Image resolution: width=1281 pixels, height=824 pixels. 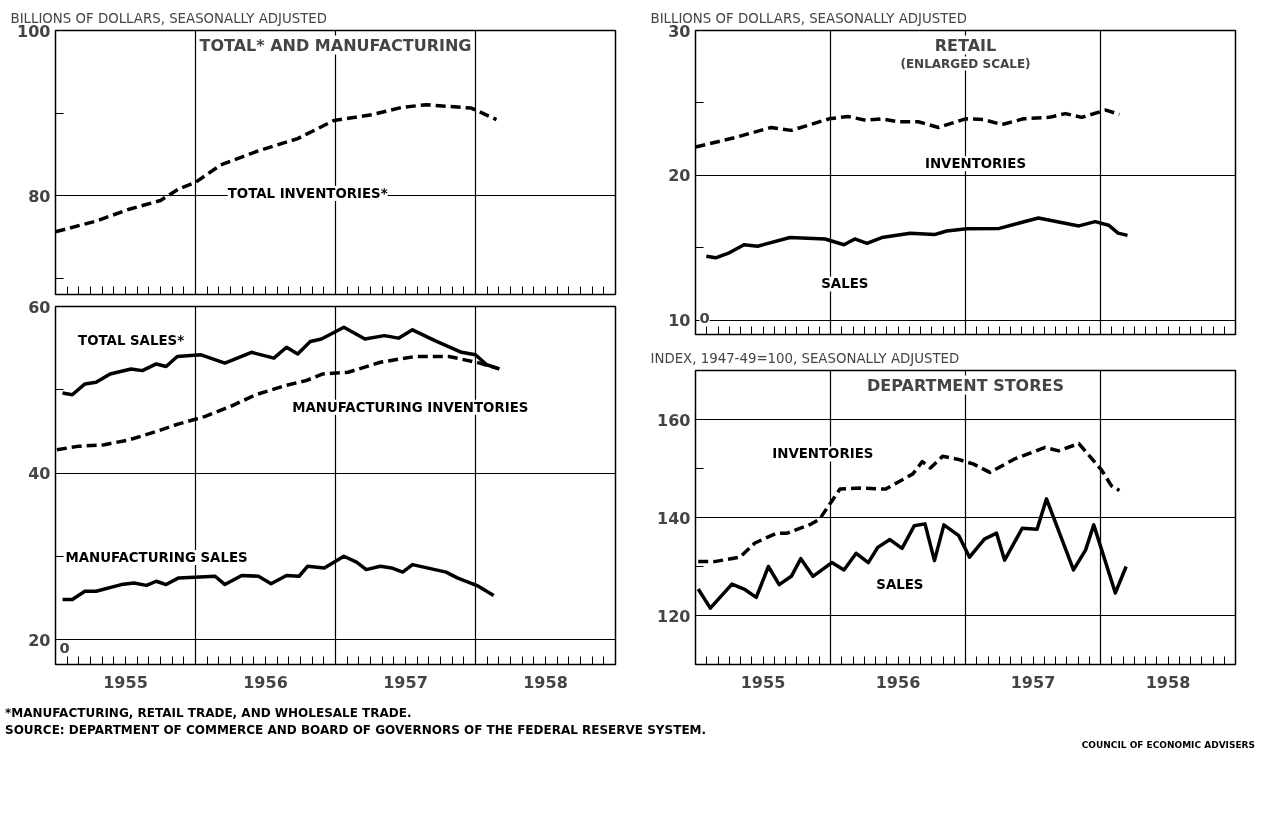 I want to click on text: SALES, so click(x=845, y=284).